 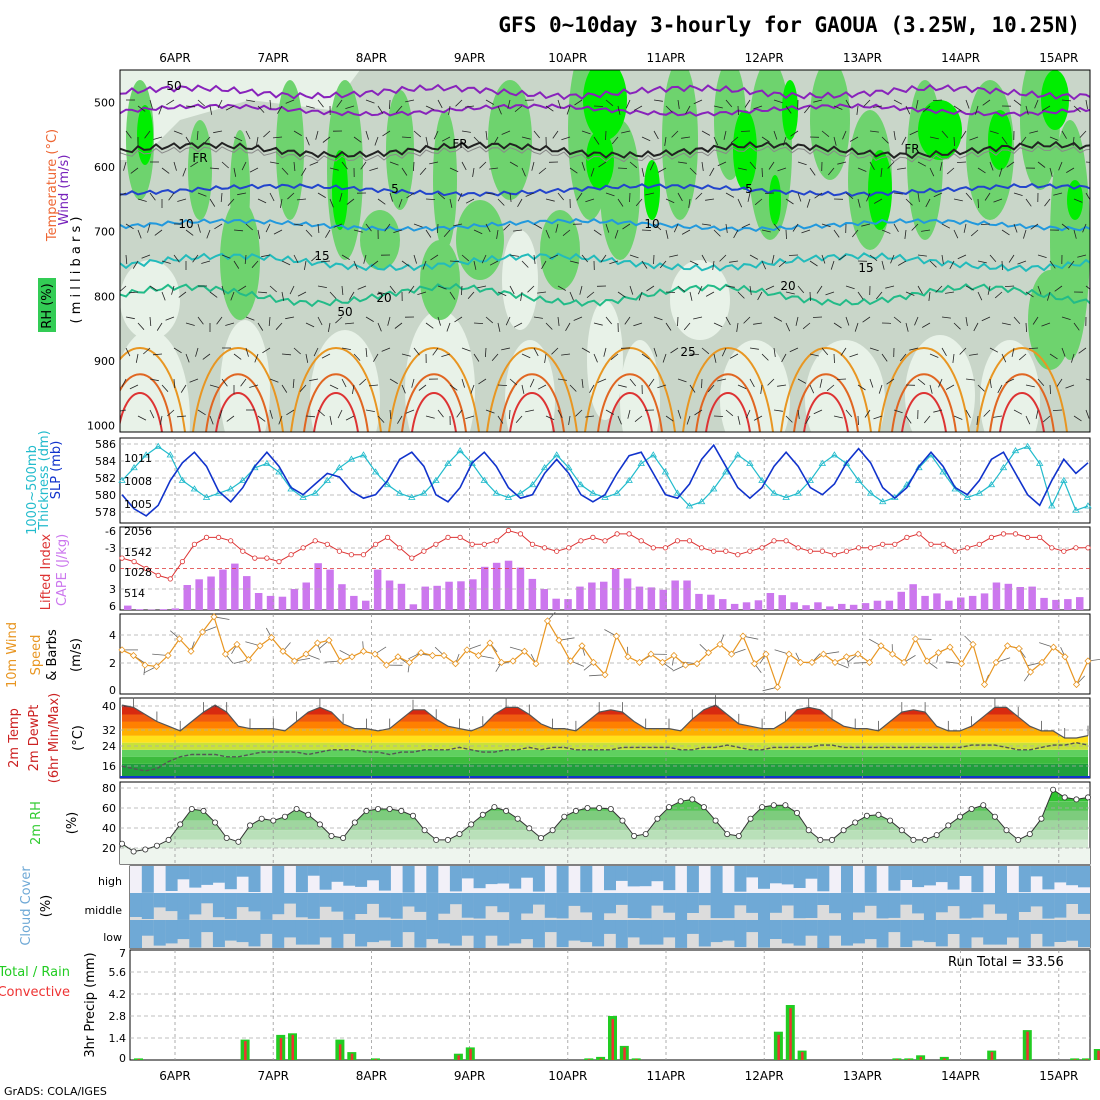 What do you see at coordinates (105, 461) in the screenshot?
I see `axis-tick-label: 584` at bounding box center [105, 461].